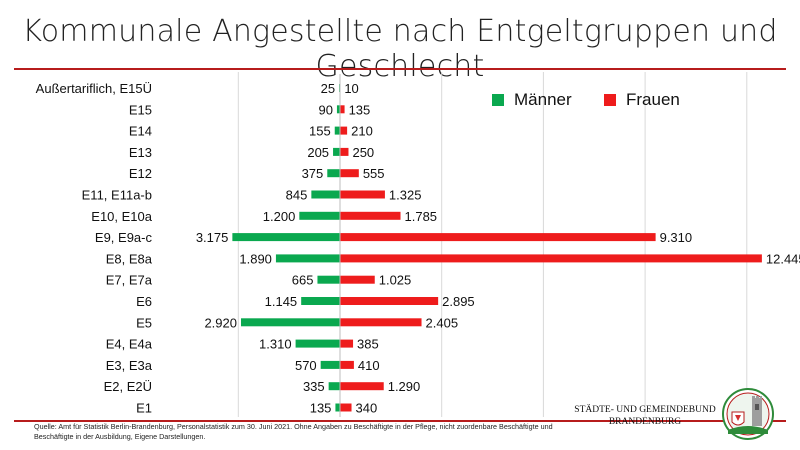  I want to click on value-label-maenner: 90, so click(325, 109).